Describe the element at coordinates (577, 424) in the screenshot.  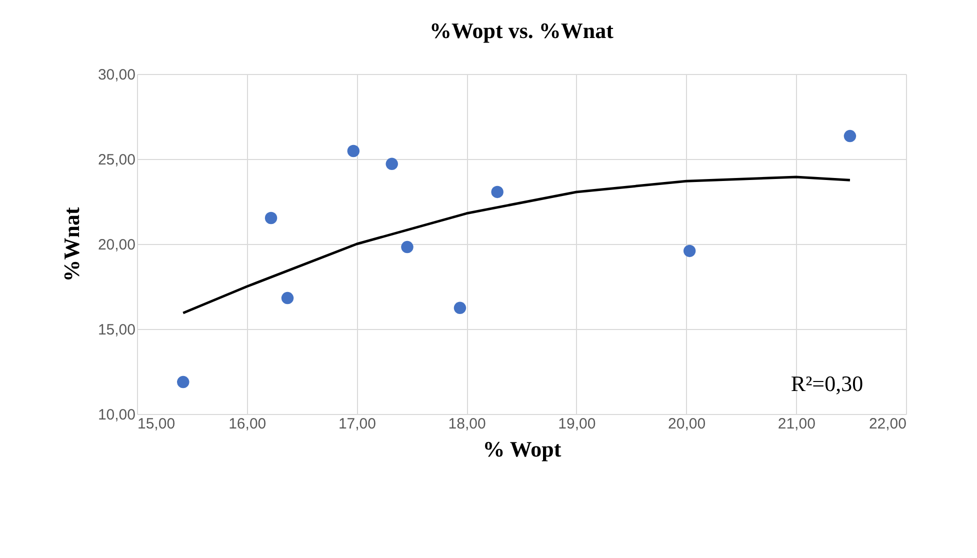
I see `x-tick-label: 19,00` at that location.